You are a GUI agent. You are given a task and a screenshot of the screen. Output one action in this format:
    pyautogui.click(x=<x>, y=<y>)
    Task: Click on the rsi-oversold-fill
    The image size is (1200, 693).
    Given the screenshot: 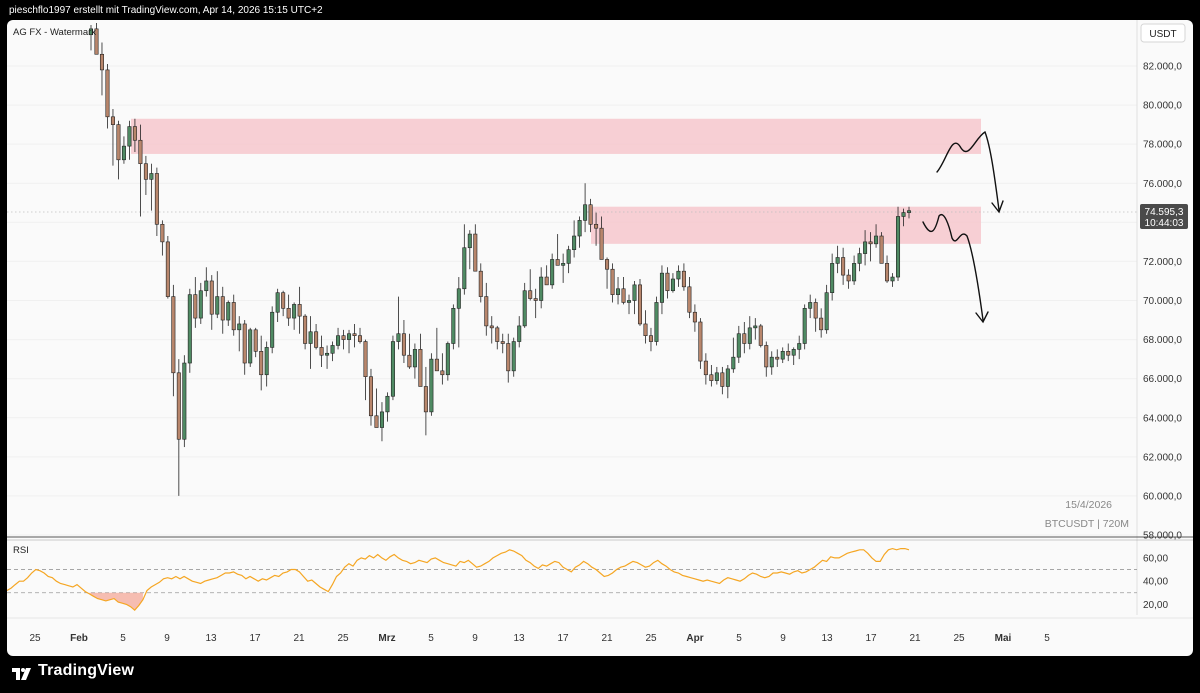 What is the action you would take?
    pyautogui.click(x=116, y=601)
    